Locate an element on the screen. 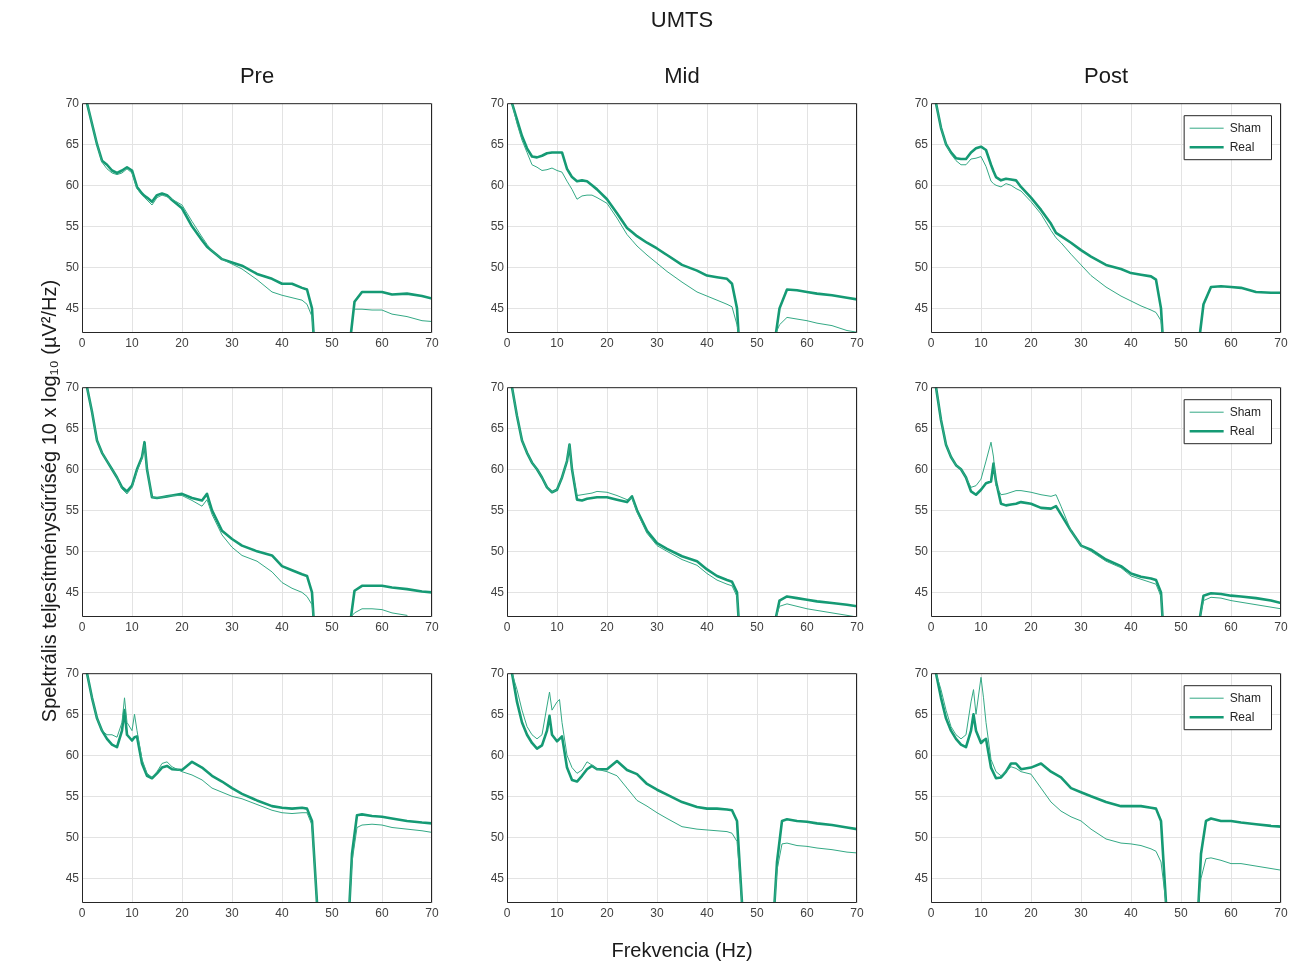 This screenshot has height=971, width=1291. chart-title: Pre is located at coordinates (257, 76).